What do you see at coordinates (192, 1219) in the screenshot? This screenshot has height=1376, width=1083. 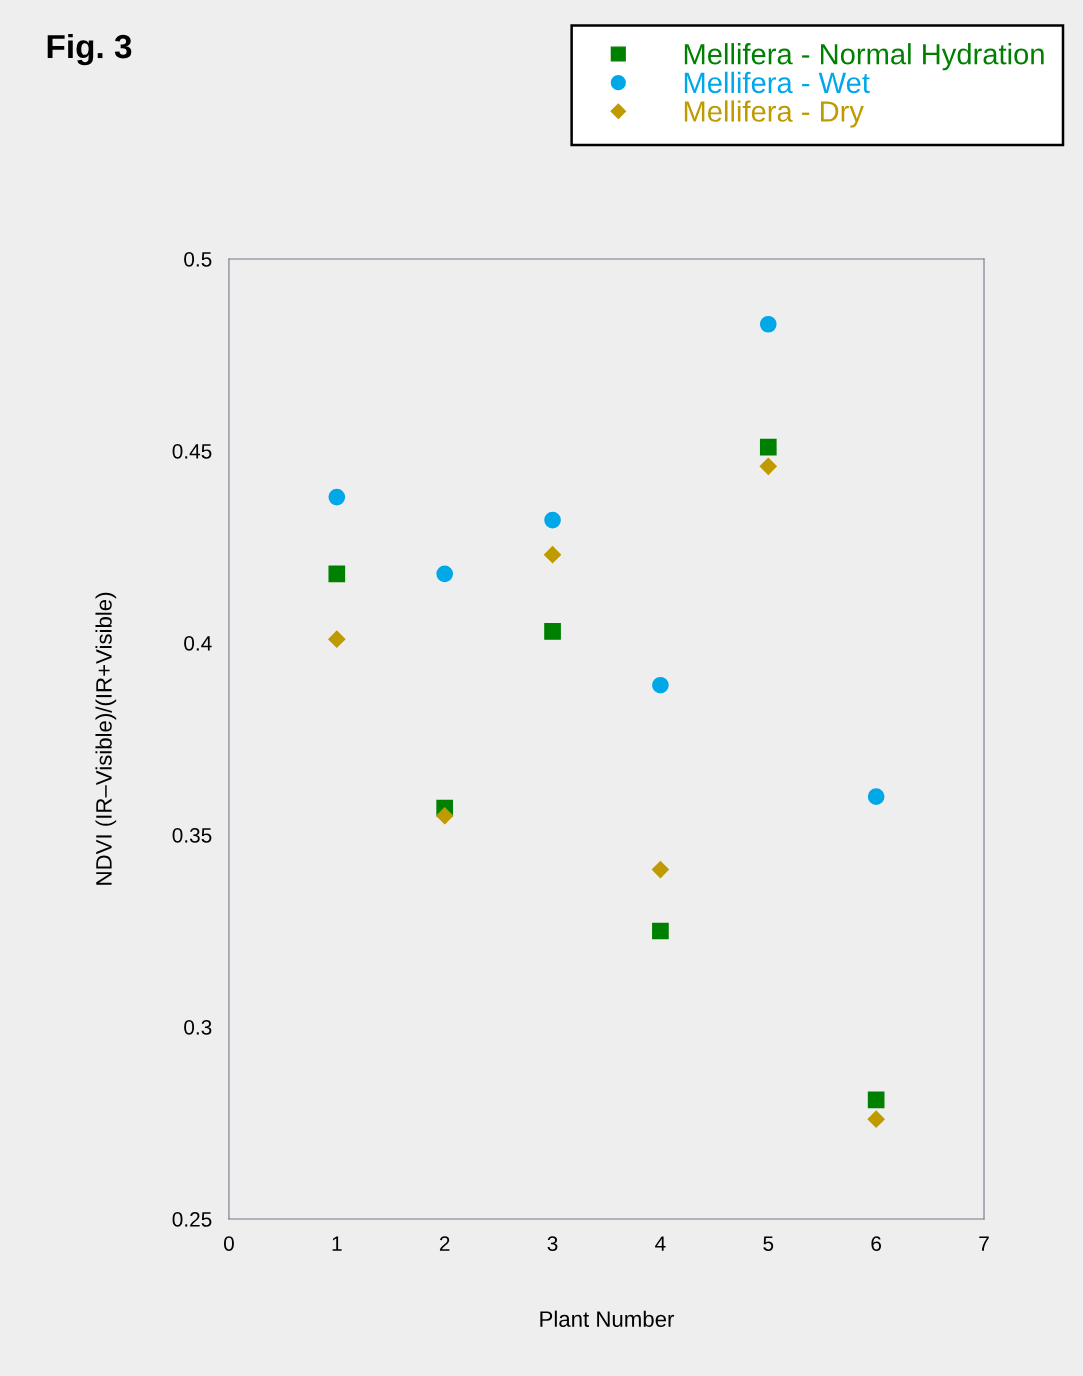 I see `y-tick-label: 0.25` at bounding box center [192, 1219].